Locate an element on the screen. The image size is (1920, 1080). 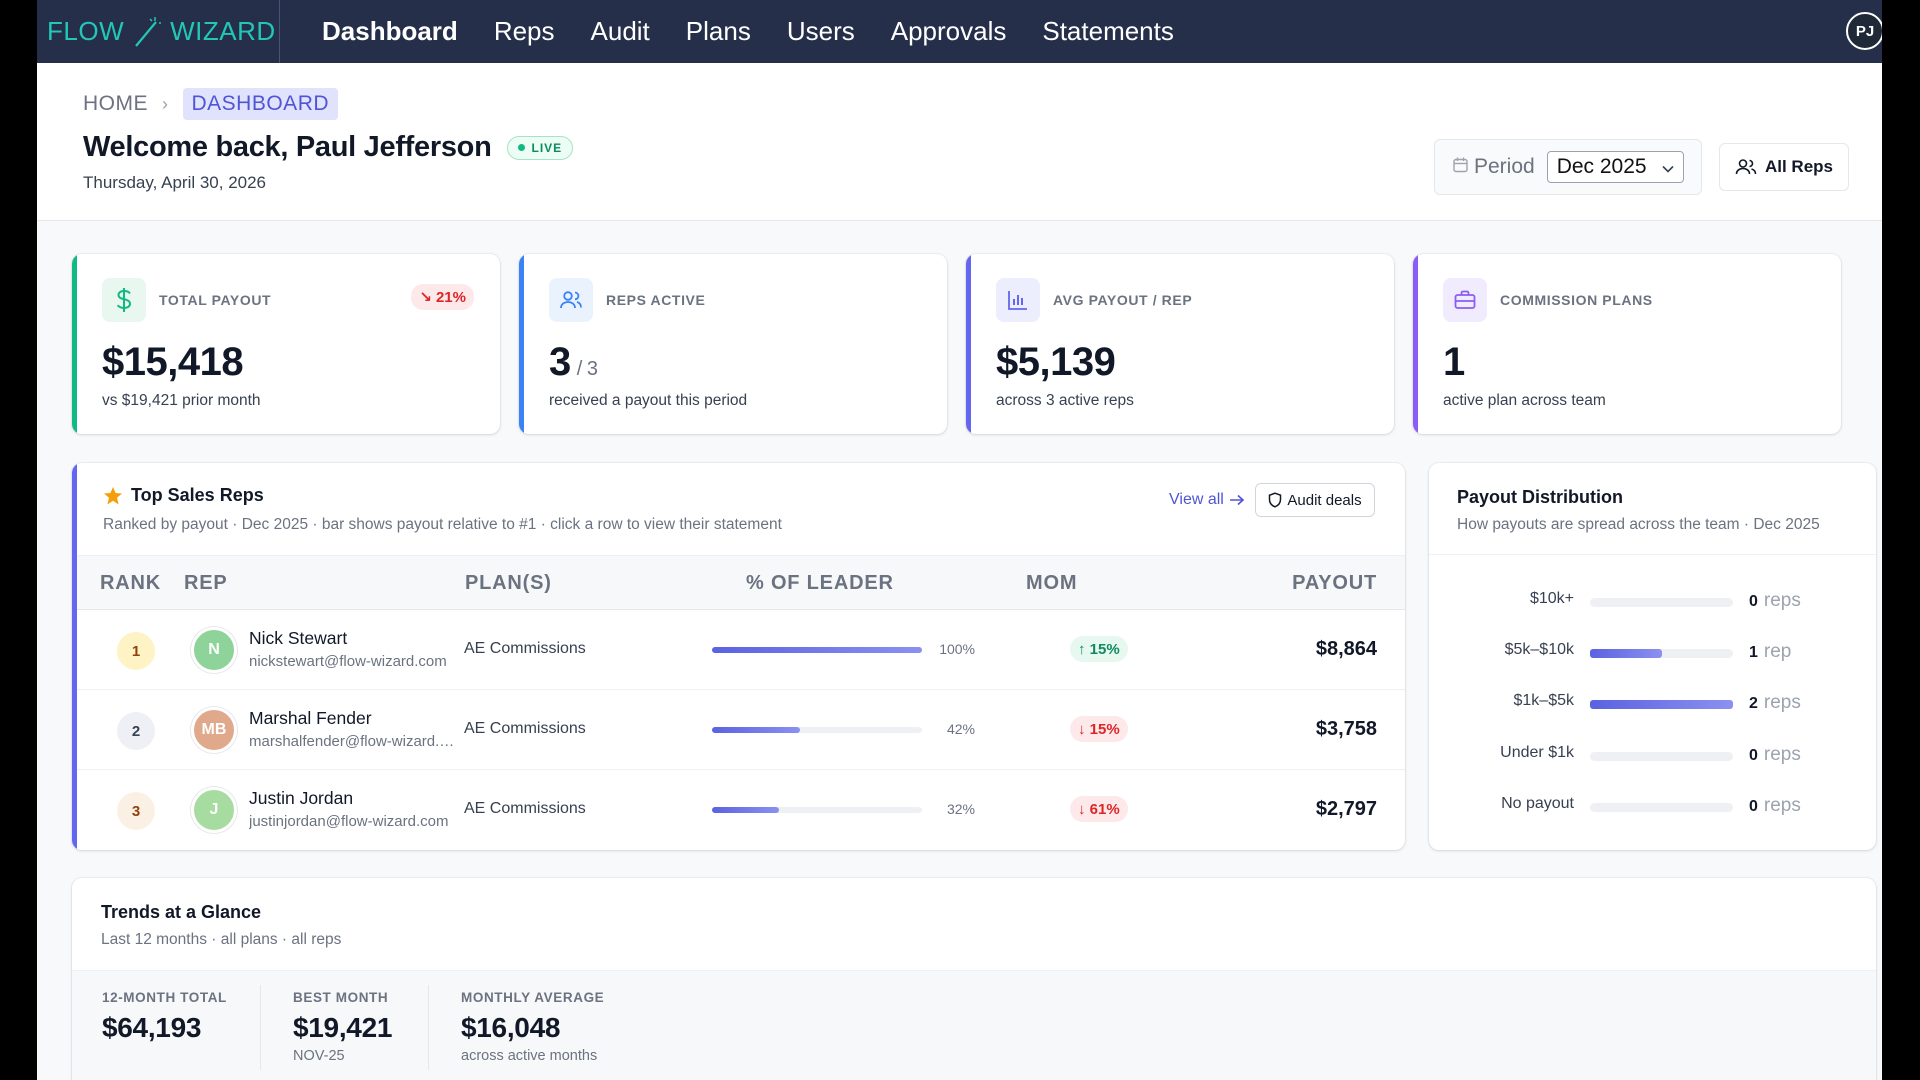
stat-12-month-total: 12-MONTH TOTAL $64,193 is located at coordinates (164, 1017).